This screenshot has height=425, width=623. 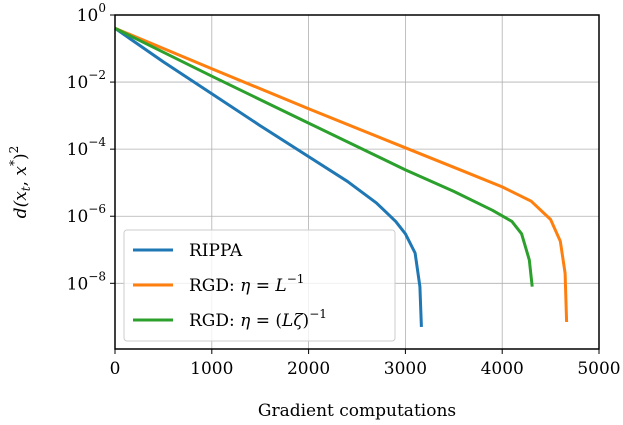 I want to click on legend-box, so click(x=259, y=285).